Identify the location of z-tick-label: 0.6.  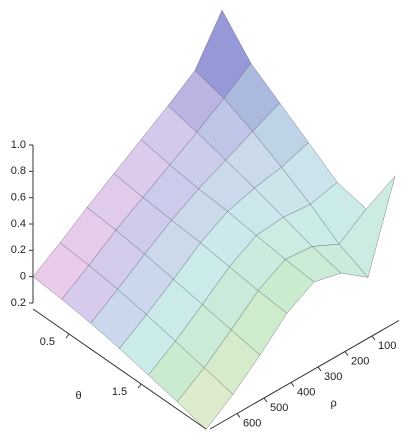
(18, 198).